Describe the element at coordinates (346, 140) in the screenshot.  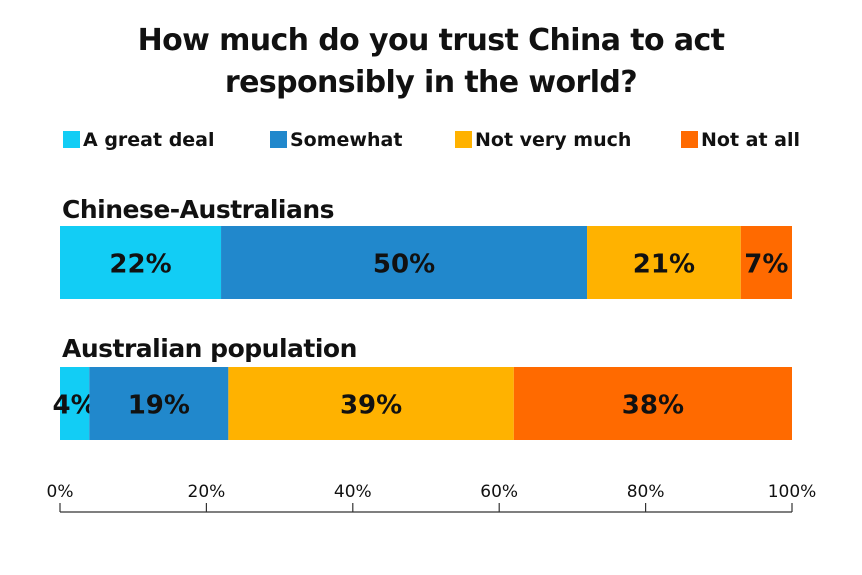
I see `legend-label-2: Somewhat` at that location.